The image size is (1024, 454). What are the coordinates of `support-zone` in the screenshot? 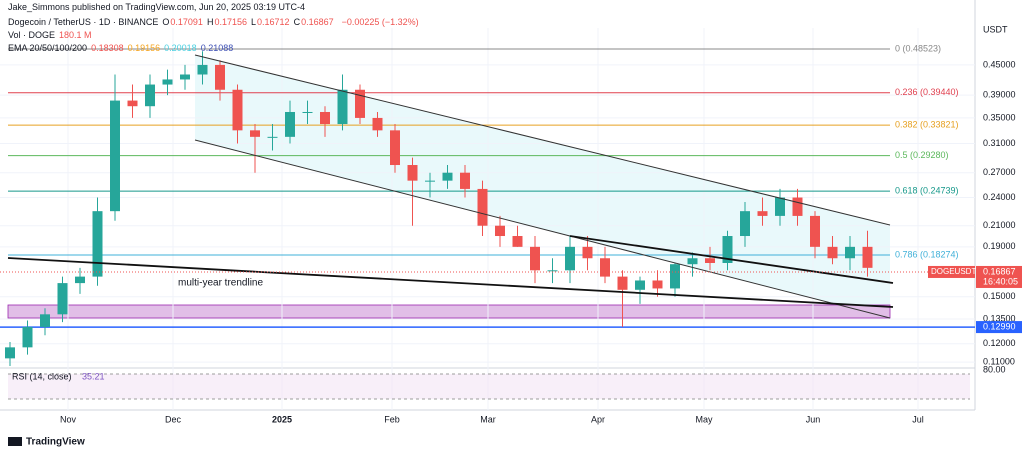 It's located at (449, 311).